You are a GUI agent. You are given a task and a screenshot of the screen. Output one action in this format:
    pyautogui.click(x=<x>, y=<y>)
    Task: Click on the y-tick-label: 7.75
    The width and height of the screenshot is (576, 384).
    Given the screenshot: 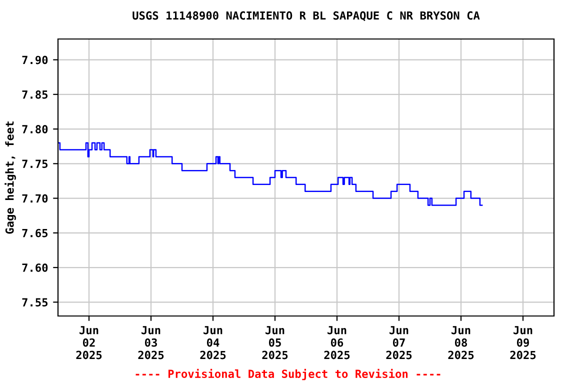 What is the action you would take?
    pyautogui.click(x=35, y=164)
    